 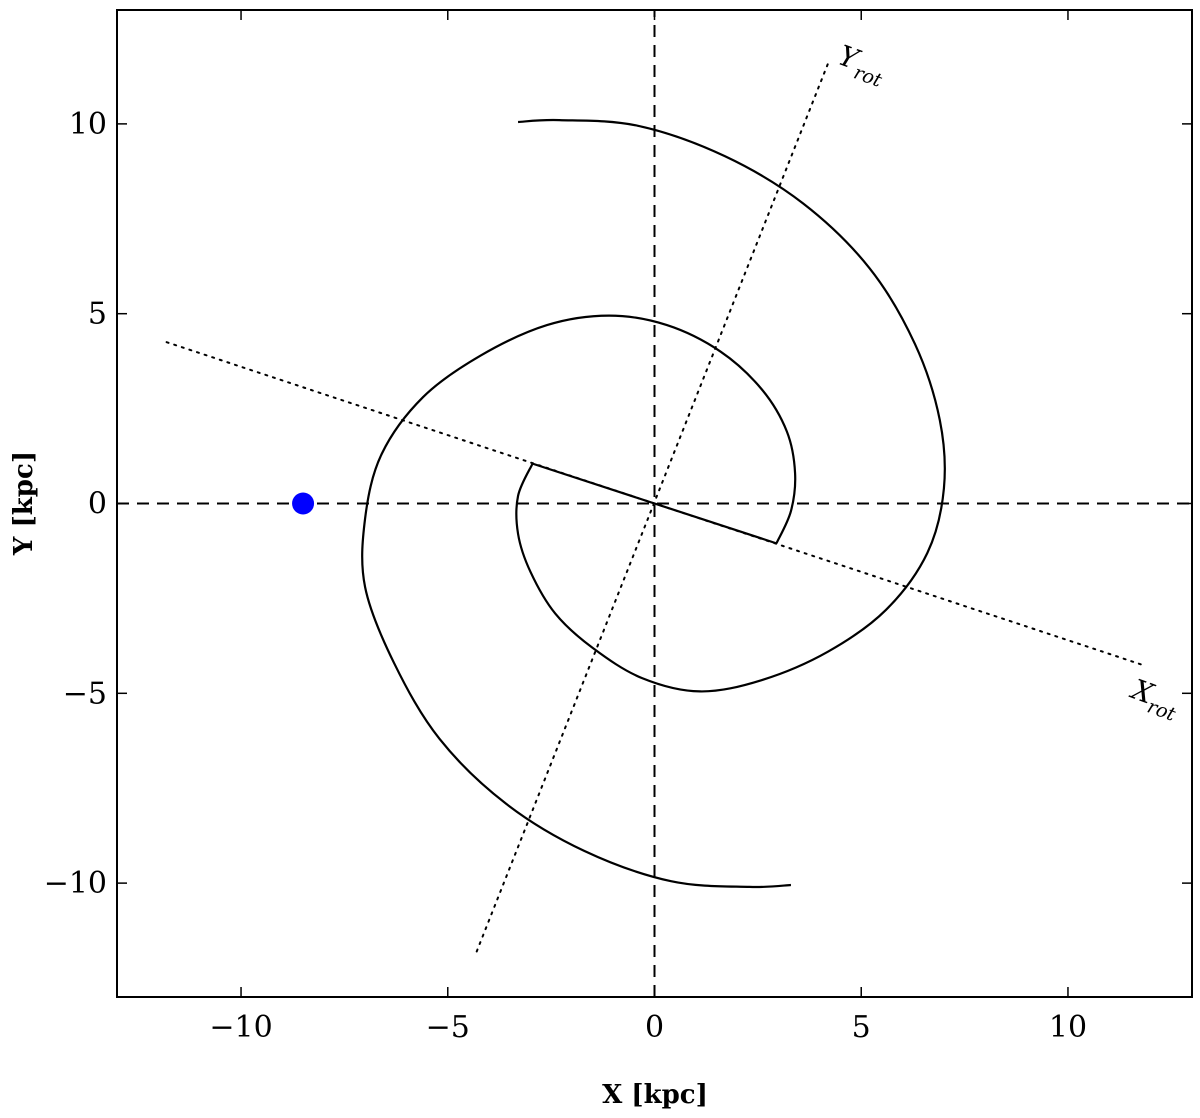 I want to click on x-tick-label: 10, so click(x=1068, y=1027).